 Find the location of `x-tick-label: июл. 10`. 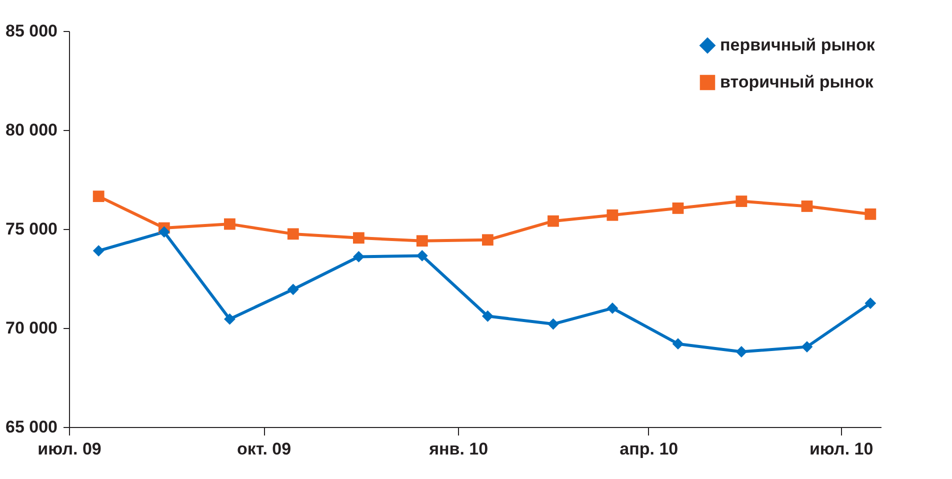

x-tick-label: июл. 10 is located at coordinates (841, 449).